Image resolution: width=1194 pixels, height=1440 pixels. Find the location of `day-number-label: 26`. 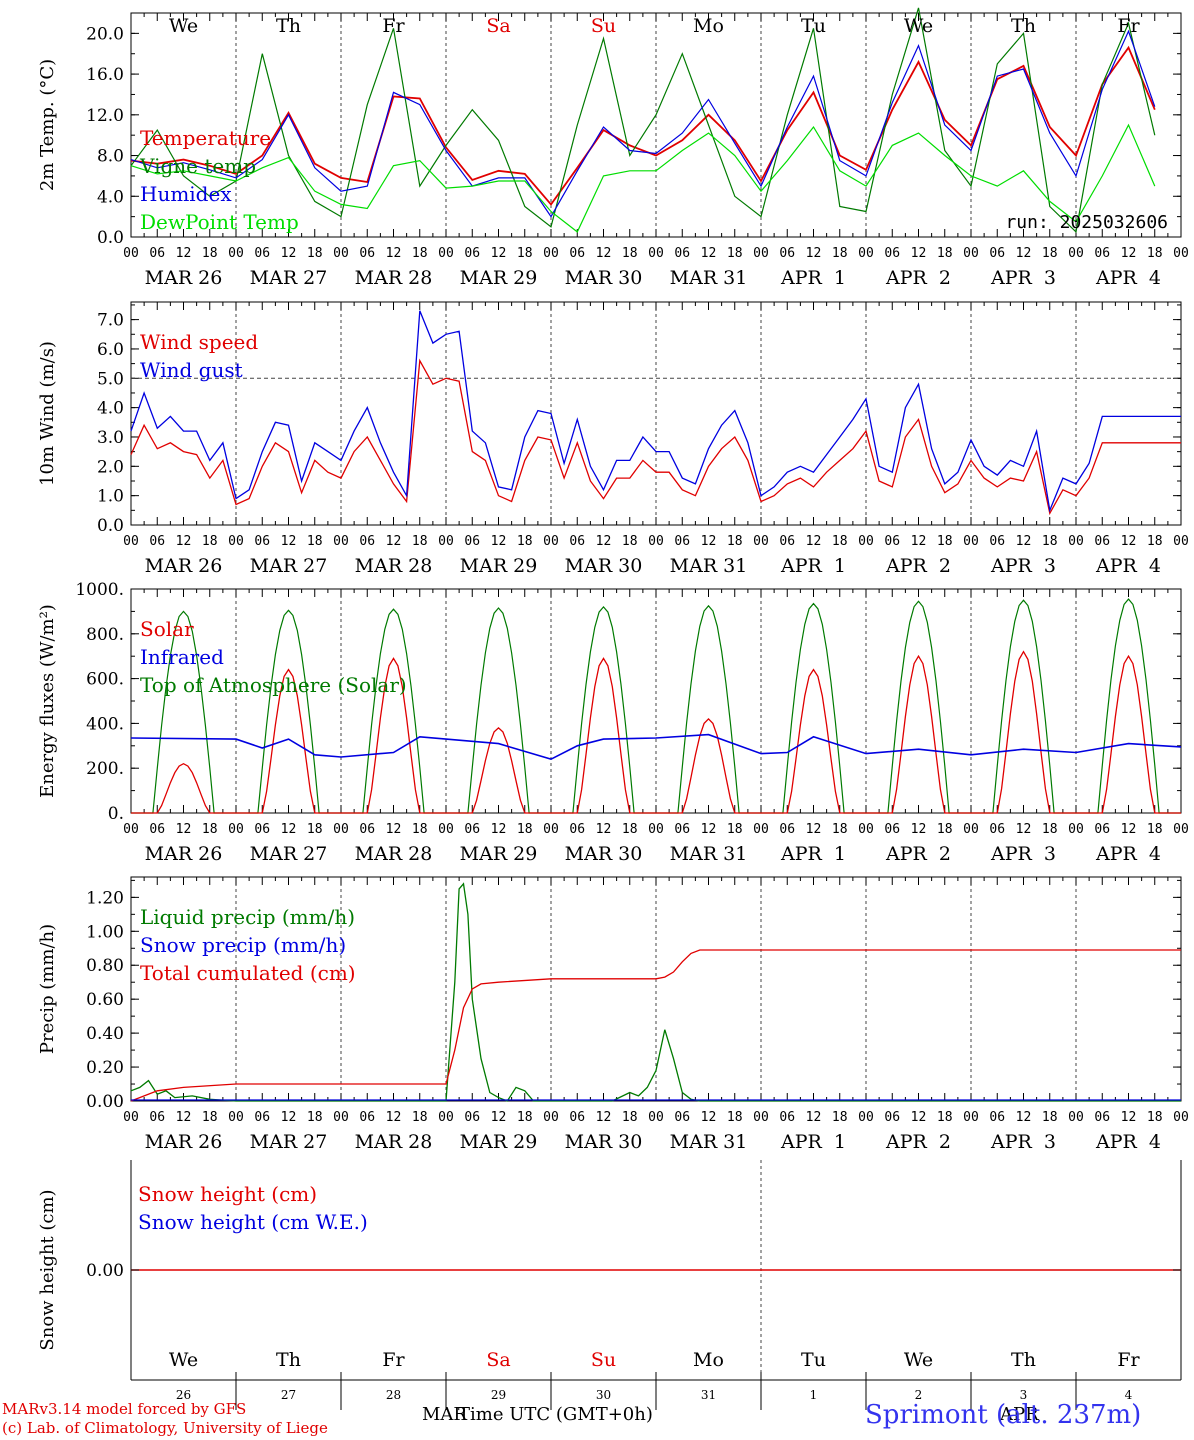

day-number-label: 26 is located at coordinates (183, 1395).